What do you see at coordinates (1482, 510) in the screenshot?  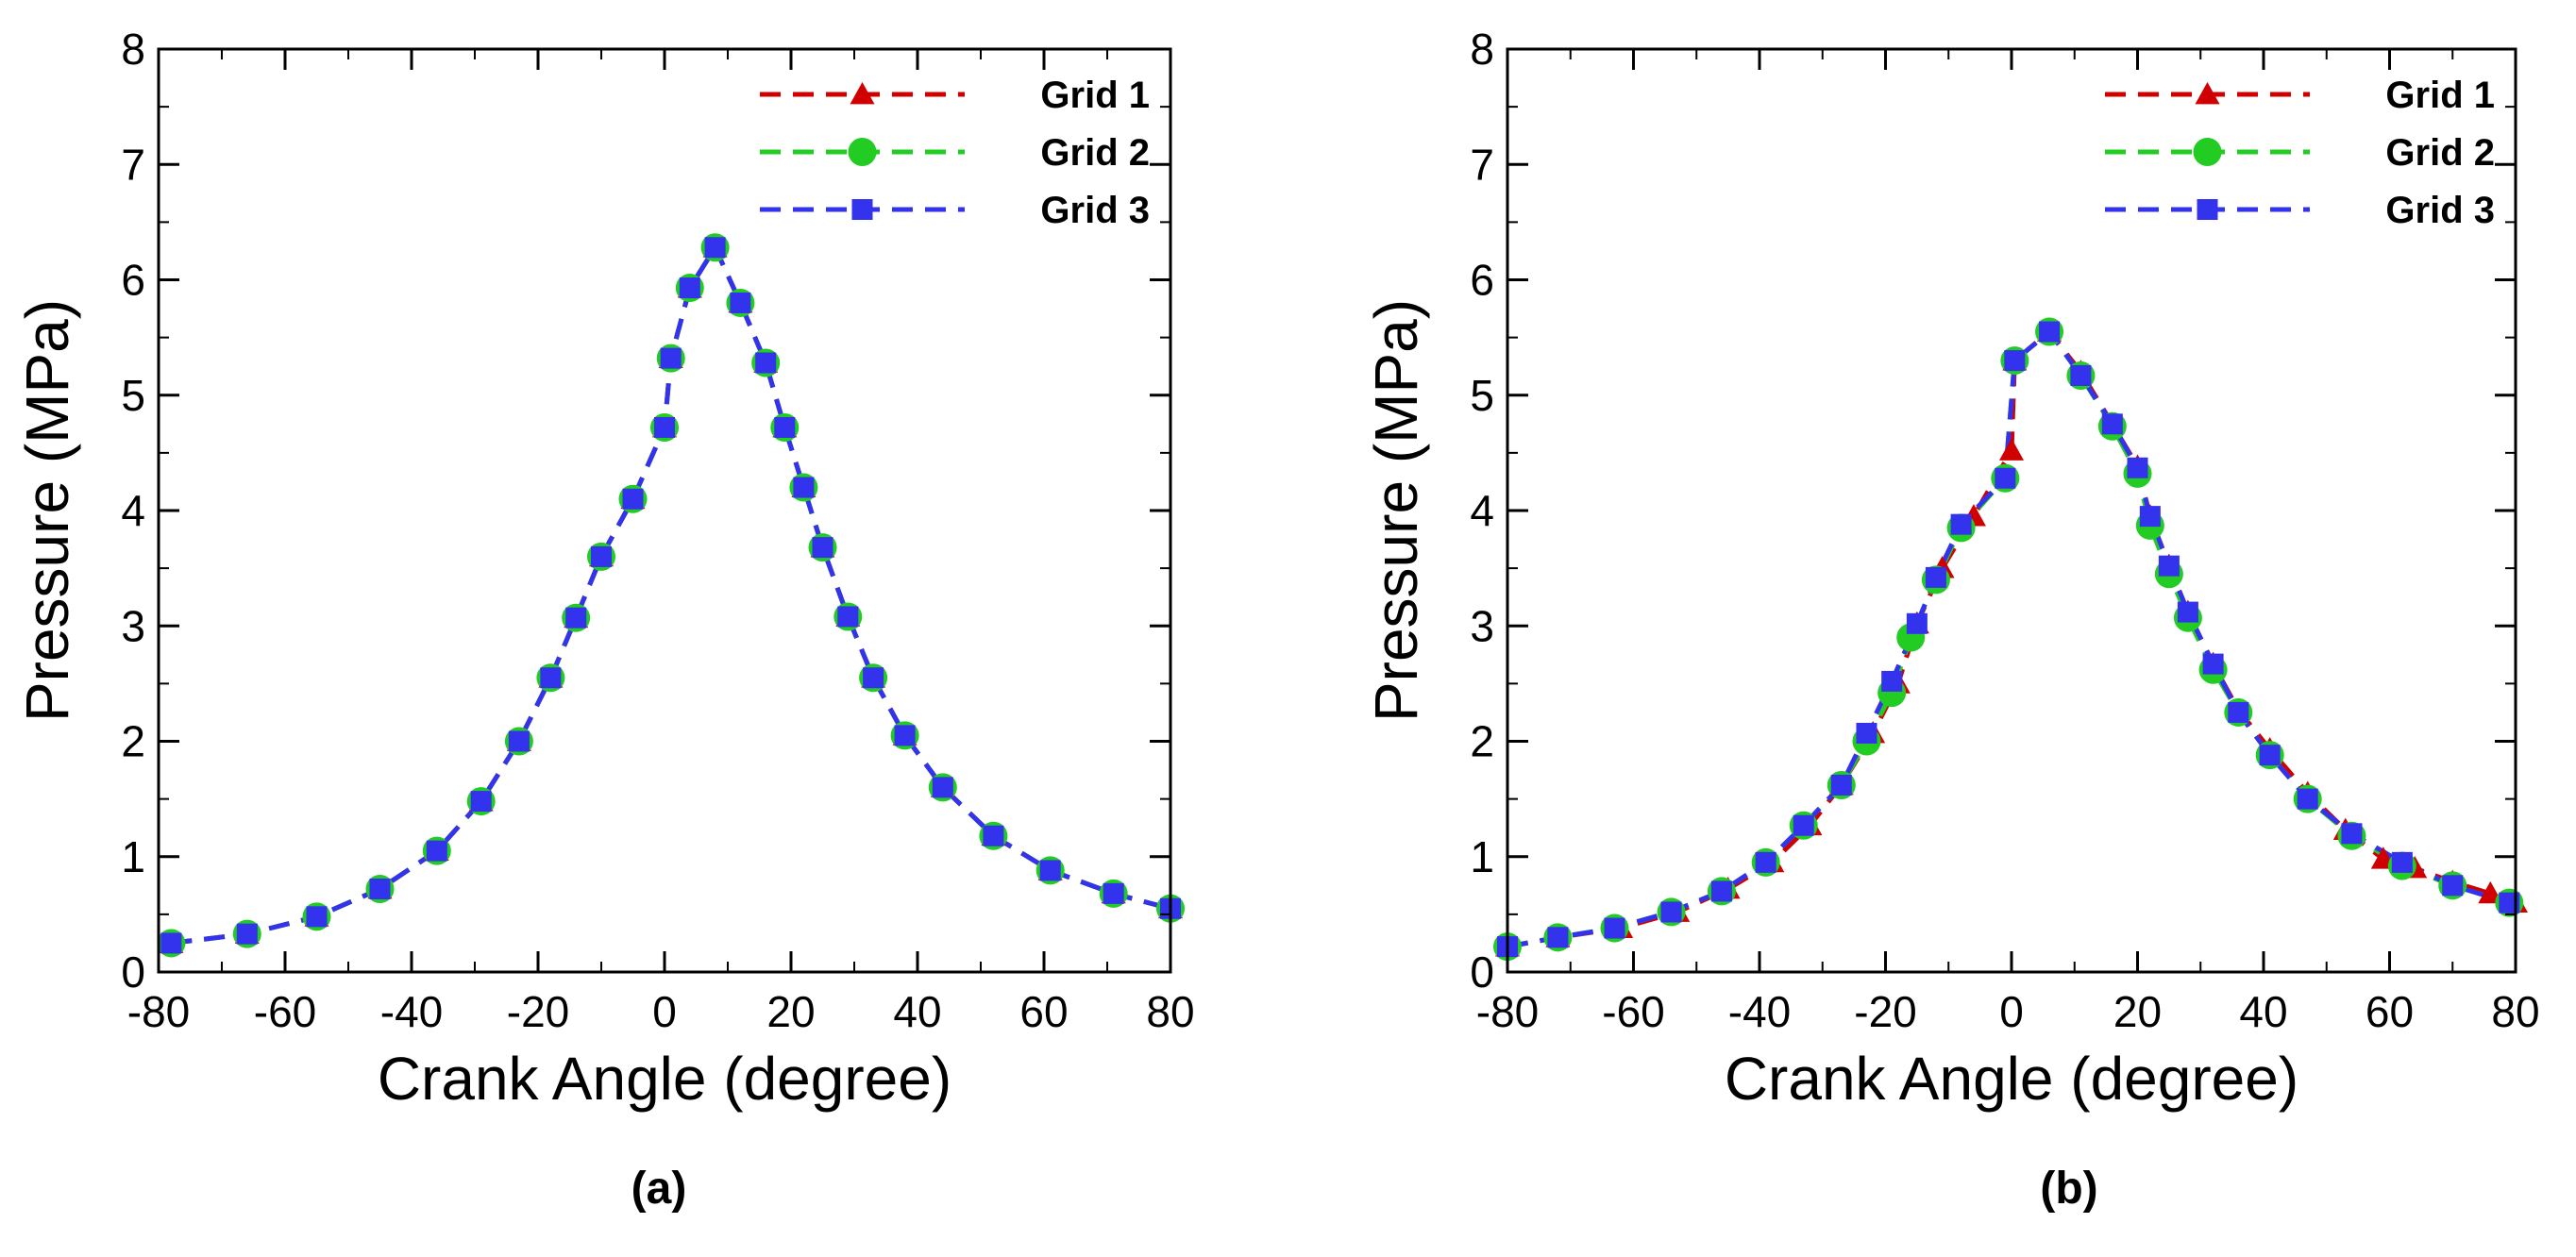 I see `panel-b-y-tick-label: 4` at bounding box center [1482, 510].